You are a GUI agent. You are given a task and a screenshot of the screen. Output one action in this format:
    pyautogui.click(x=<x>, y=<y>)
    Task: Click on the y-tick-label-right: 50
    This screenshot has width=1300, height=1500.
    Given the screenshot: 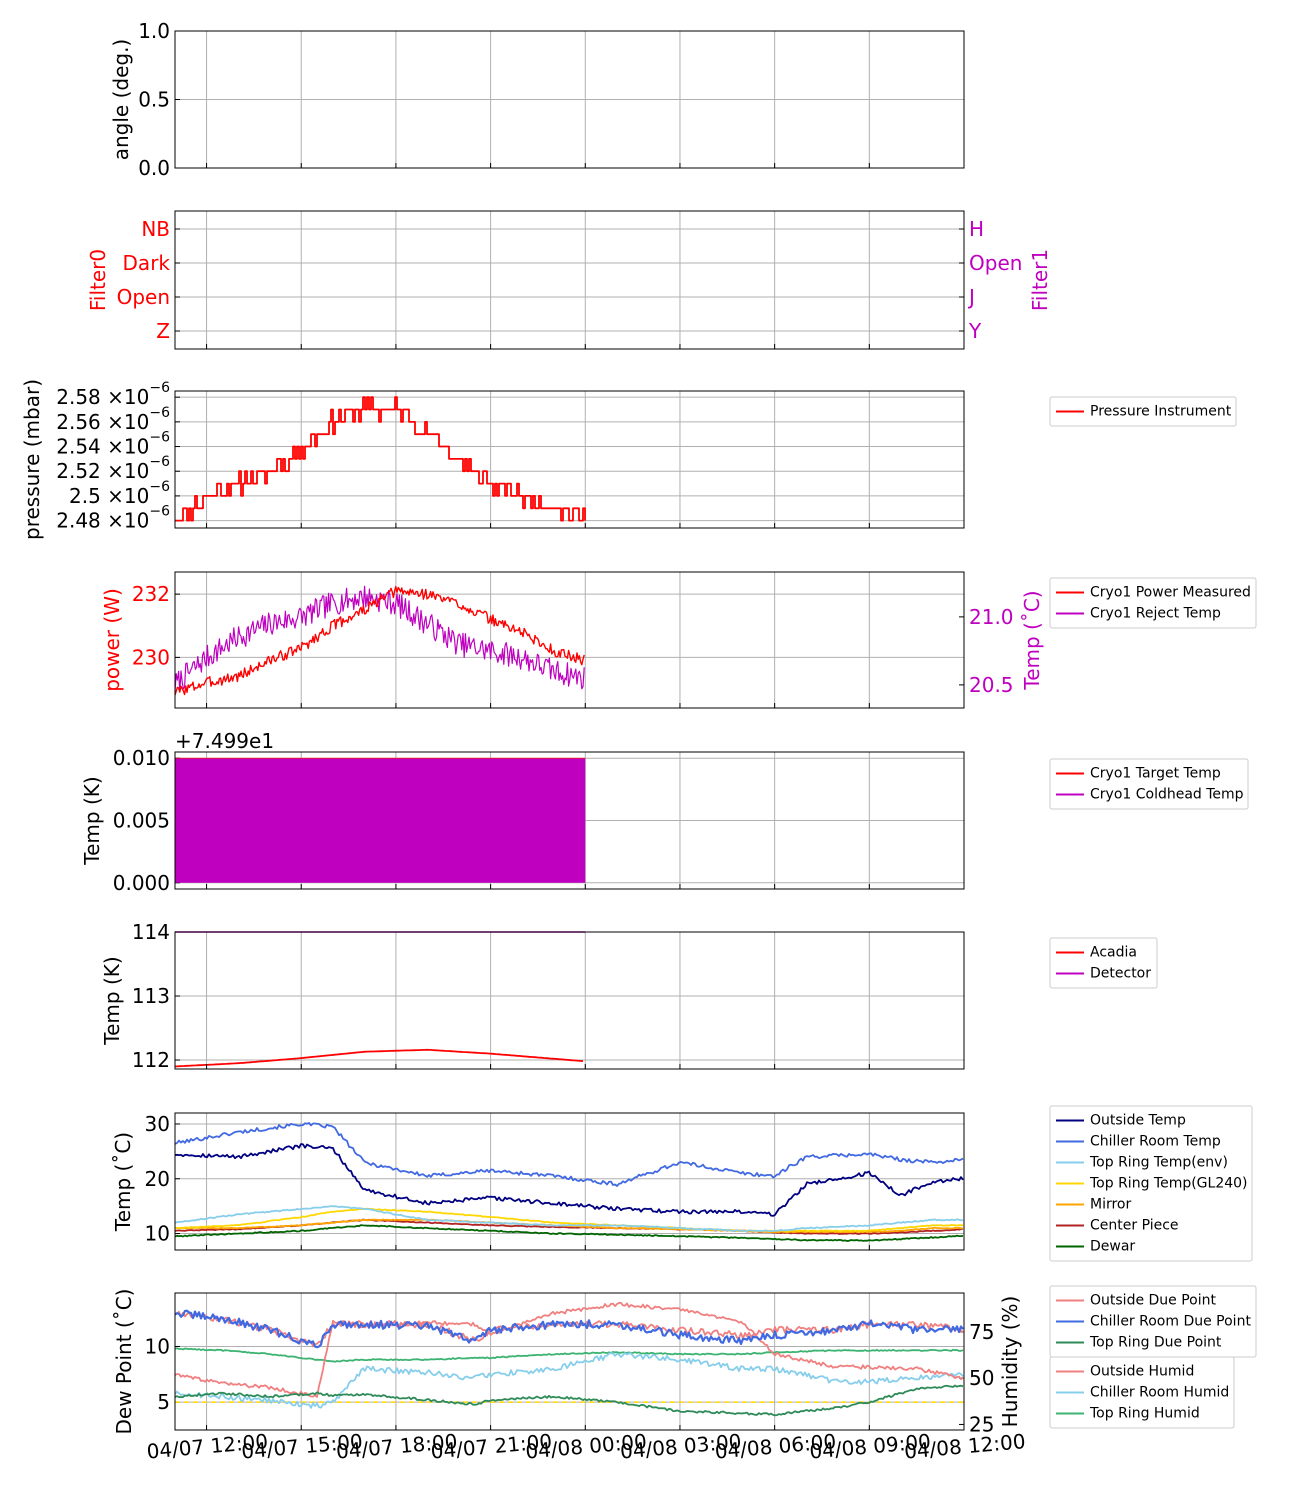 What is the action you would take?
    pyautogui.click(x=981, y=1378)
    